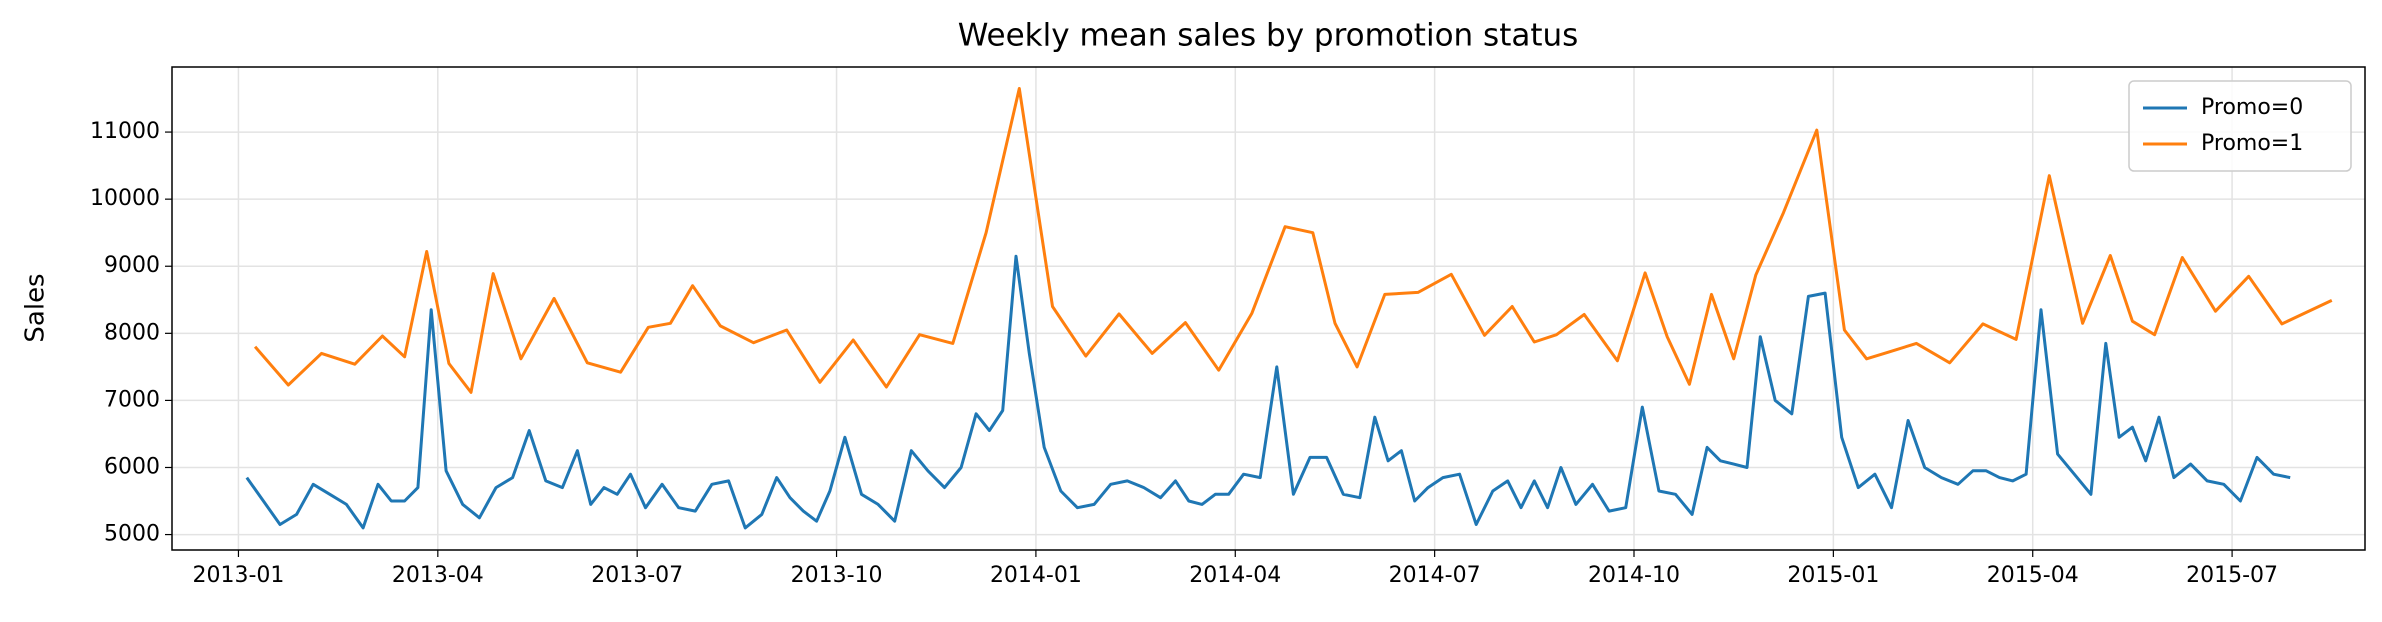 This screenshot has width=2382, height=622. What do you see at coordinates (132, 534) in the screenshot?
I see `y-tick-label: 5000` at bounding box center [132, 534].